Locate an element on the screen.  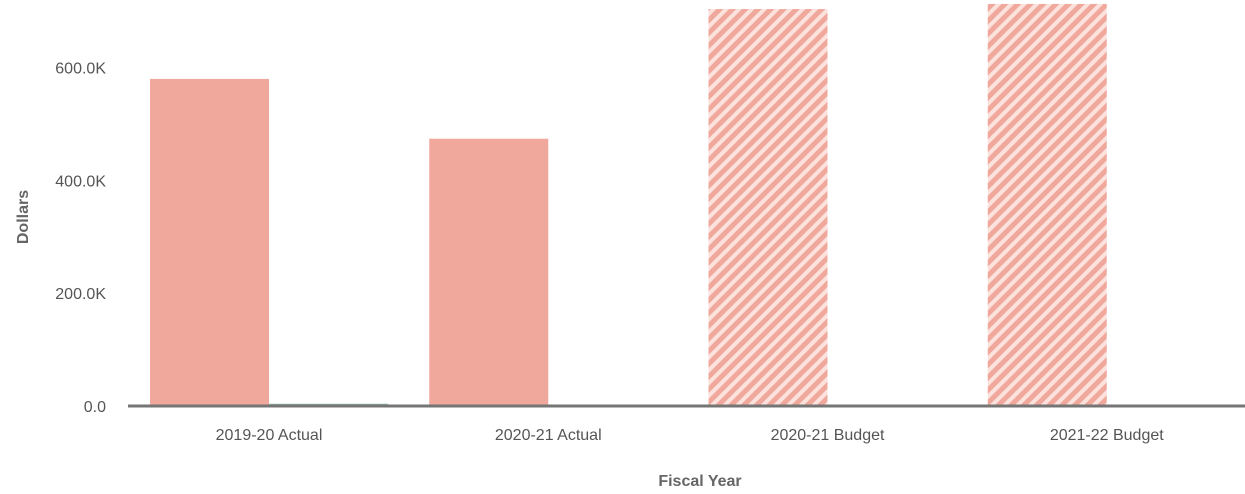
y-tick-label: 400.0K is located at coordinates (80, 181).